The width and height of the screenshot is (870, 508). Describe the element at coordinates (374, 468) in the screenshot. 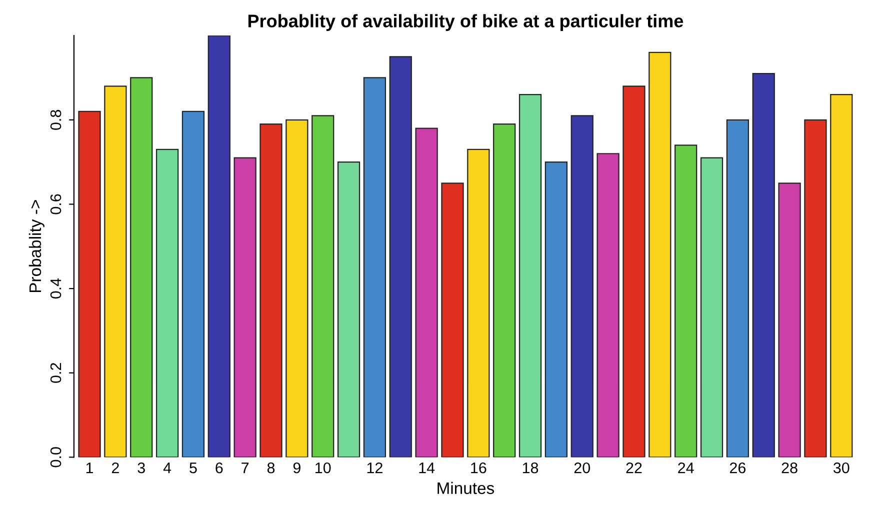

I see `x-tick-label: 12` at that location.